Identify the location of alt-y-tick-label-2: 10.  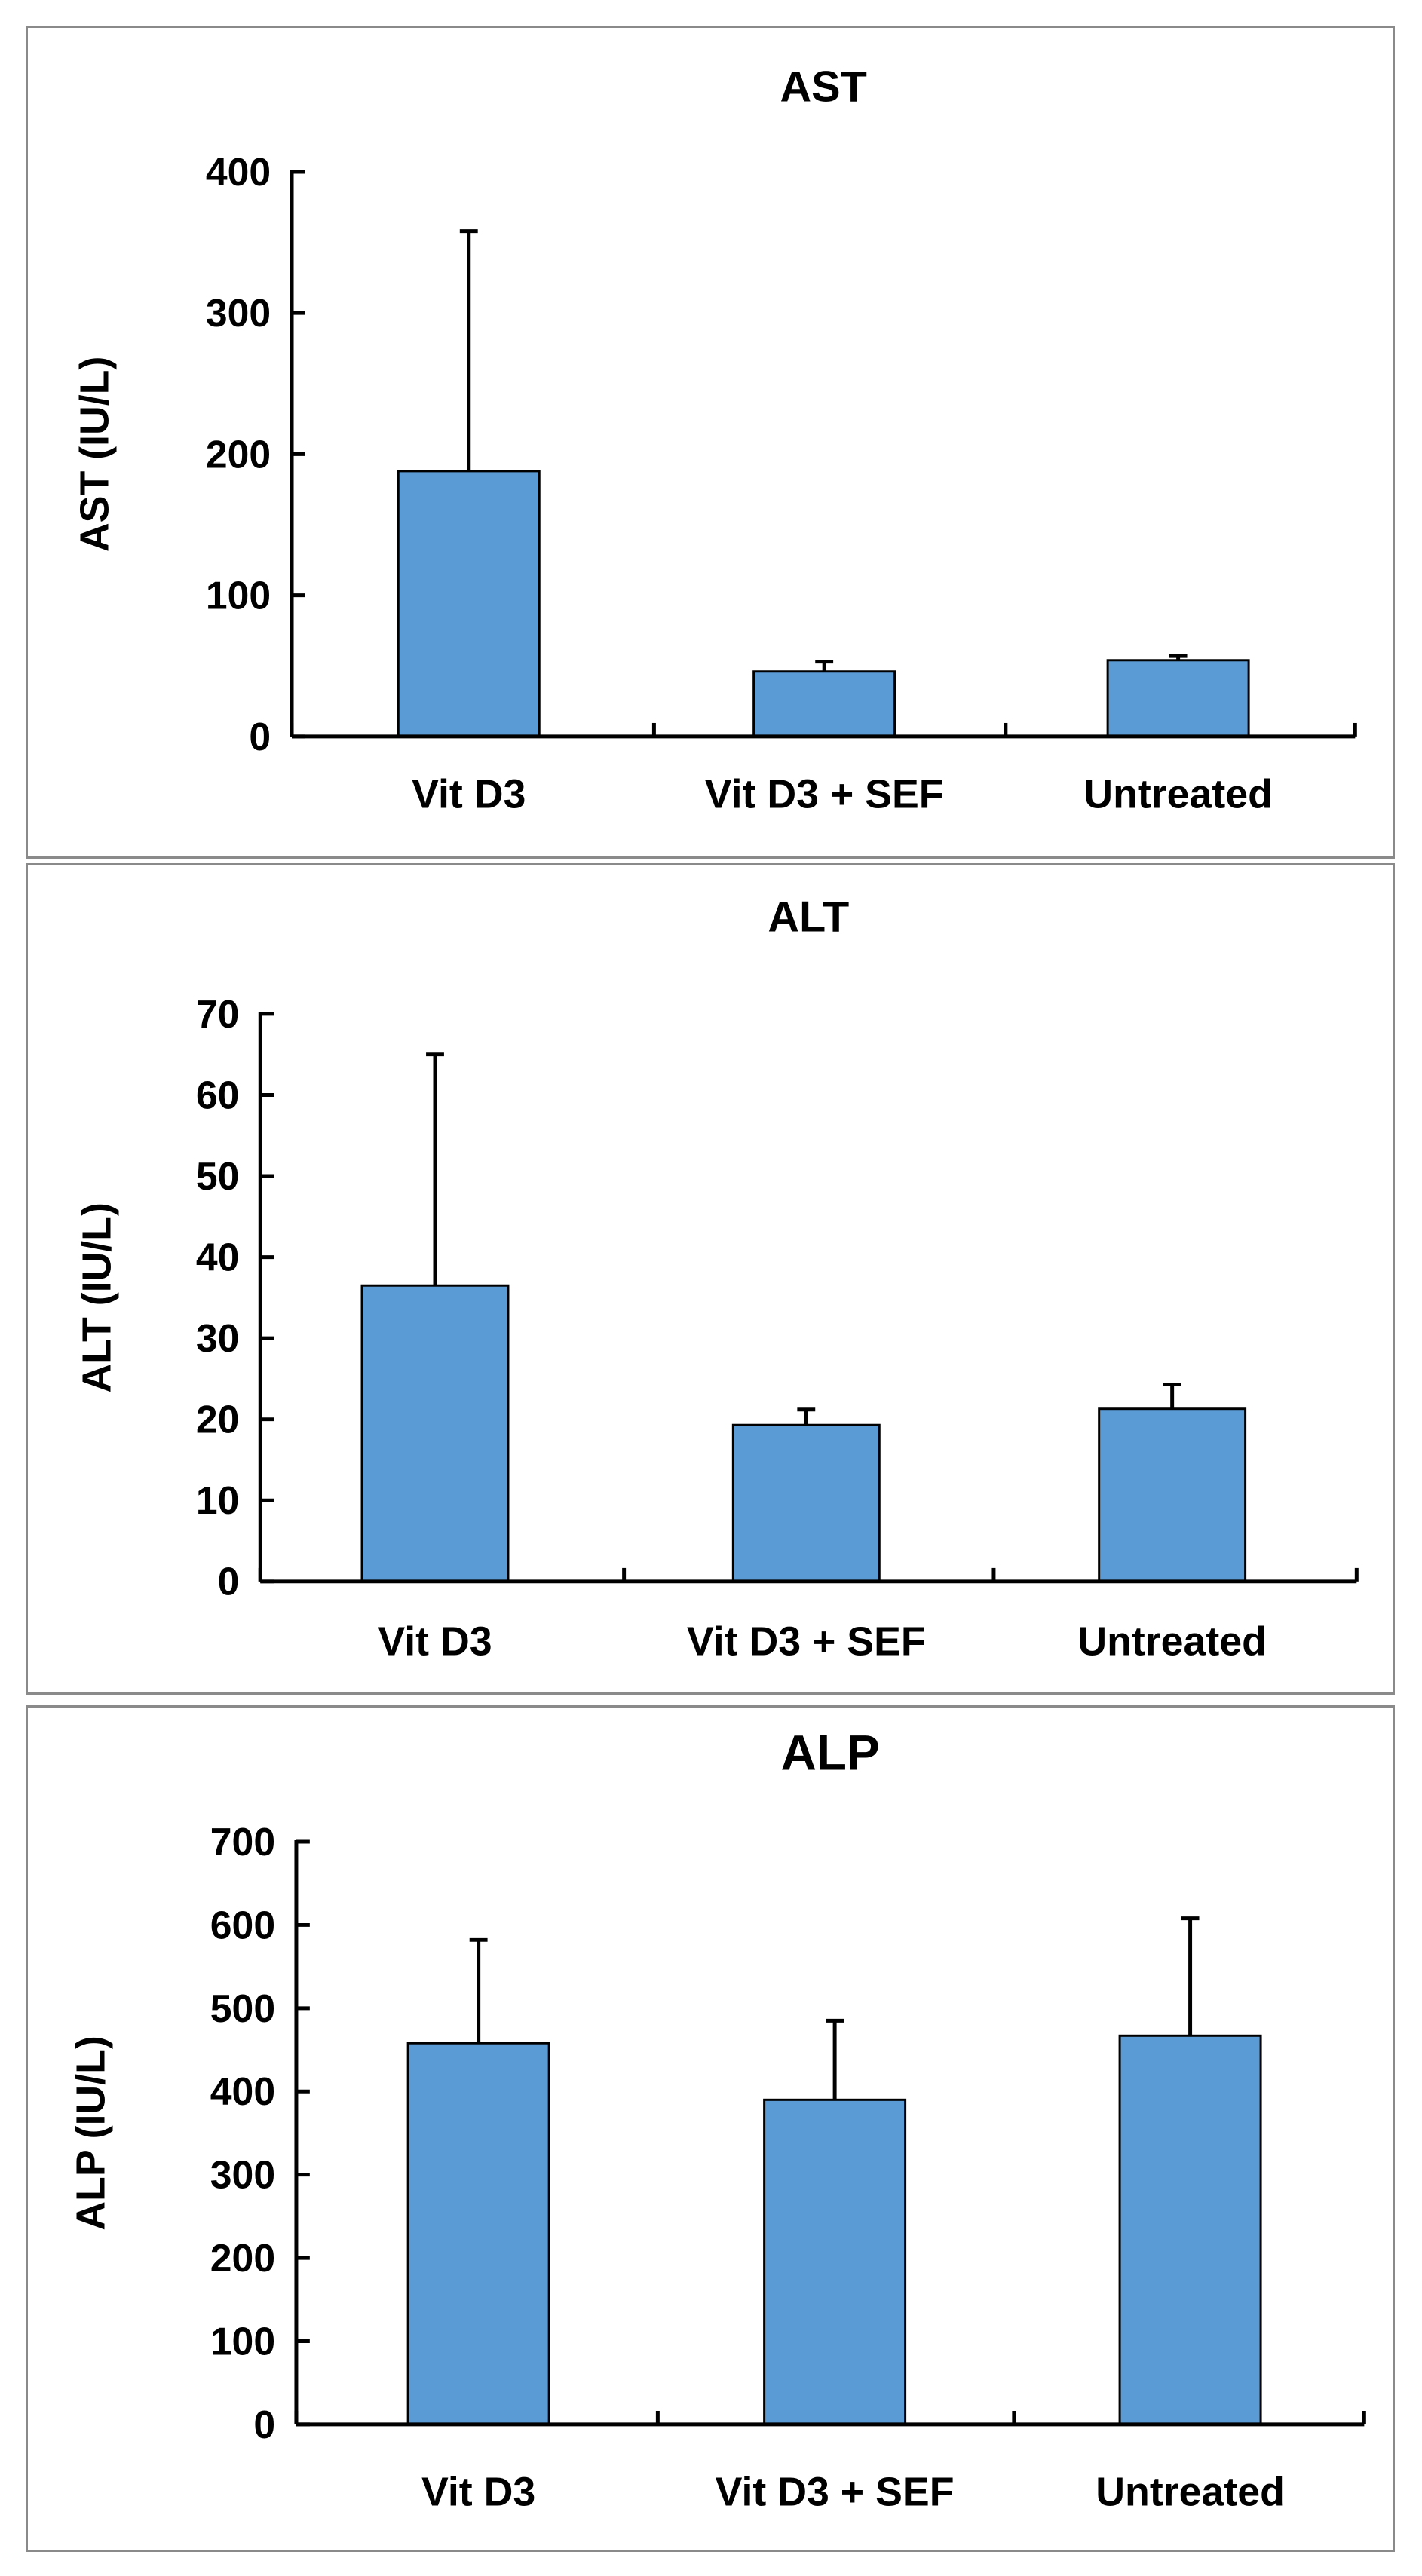
(218, 1500).